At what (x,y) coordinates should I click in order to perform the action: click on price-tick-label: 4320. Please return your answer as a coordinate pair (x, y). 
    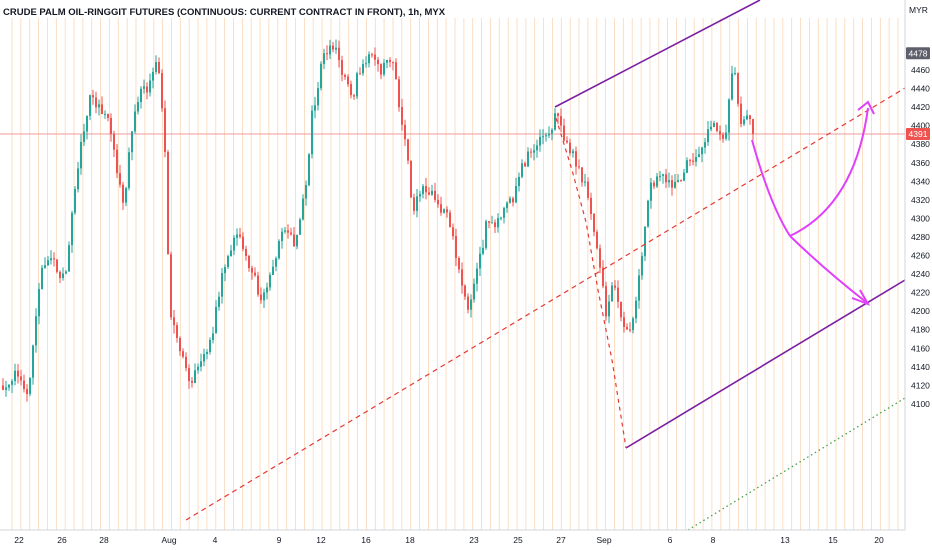
    Looking at the image, I should click on (920, 200).